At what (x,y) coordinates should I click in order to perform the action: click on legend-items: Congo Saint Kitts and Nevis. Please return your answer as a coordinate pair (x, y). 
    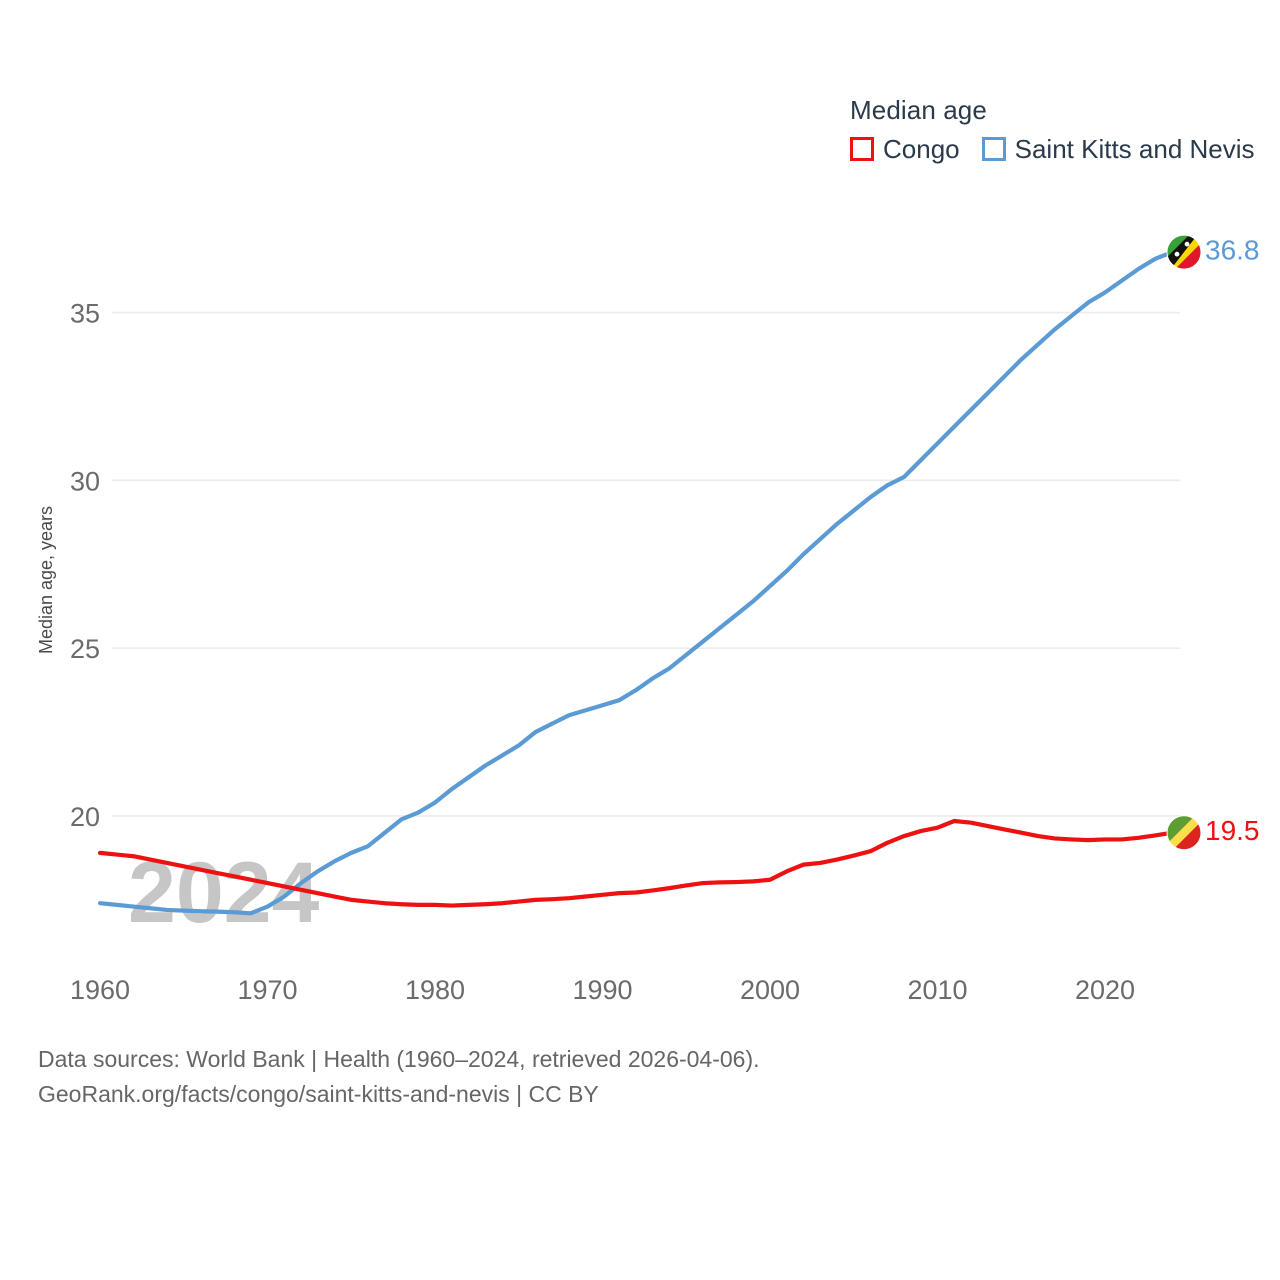
    Looking at the image, I should click on (1055, 149).